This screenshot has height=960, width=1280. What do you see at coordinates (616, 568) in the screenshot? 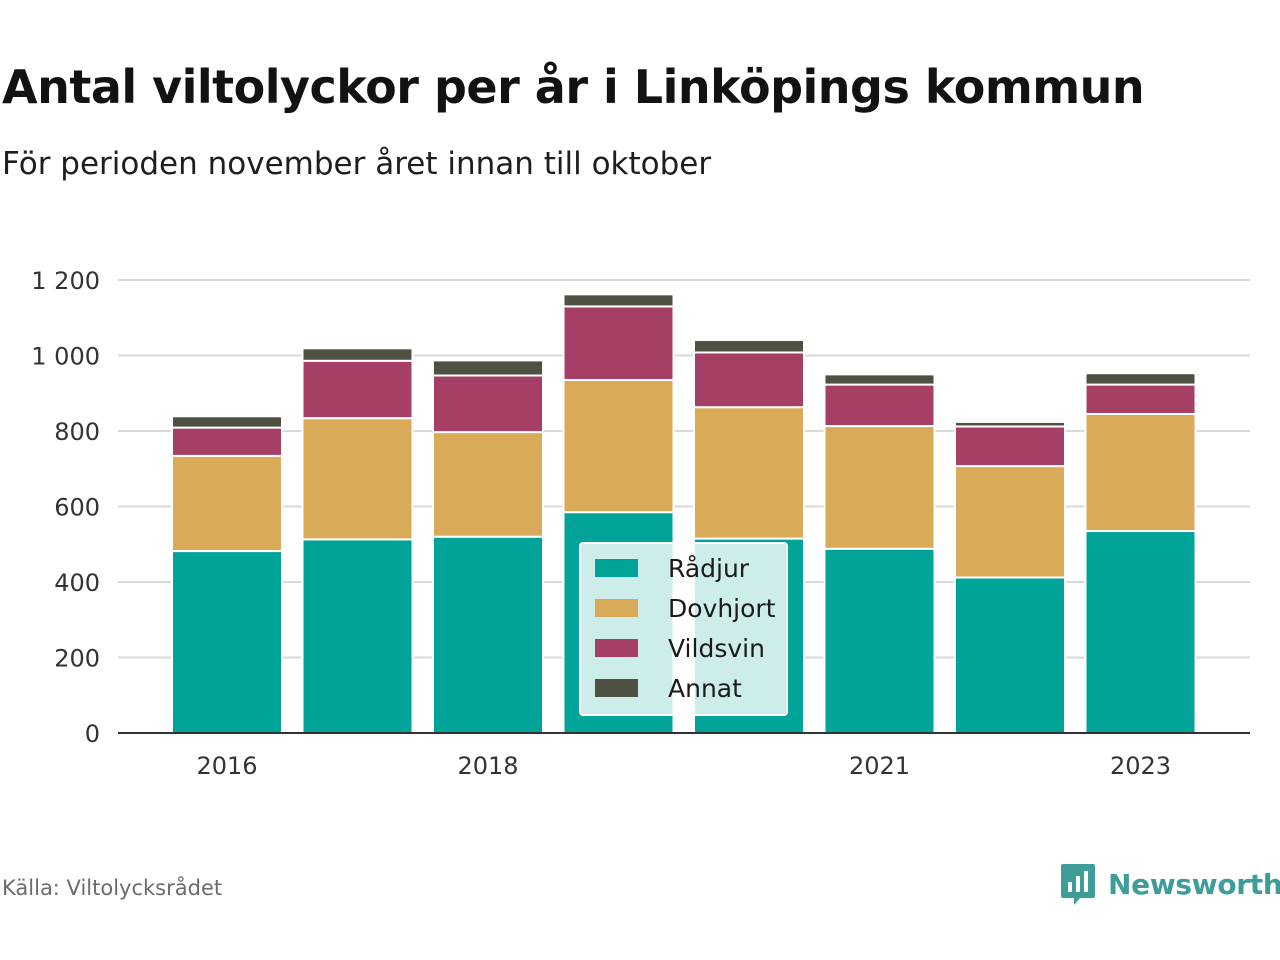
I see `legend-swatch-rådjur` at bounding box center [616, 568].